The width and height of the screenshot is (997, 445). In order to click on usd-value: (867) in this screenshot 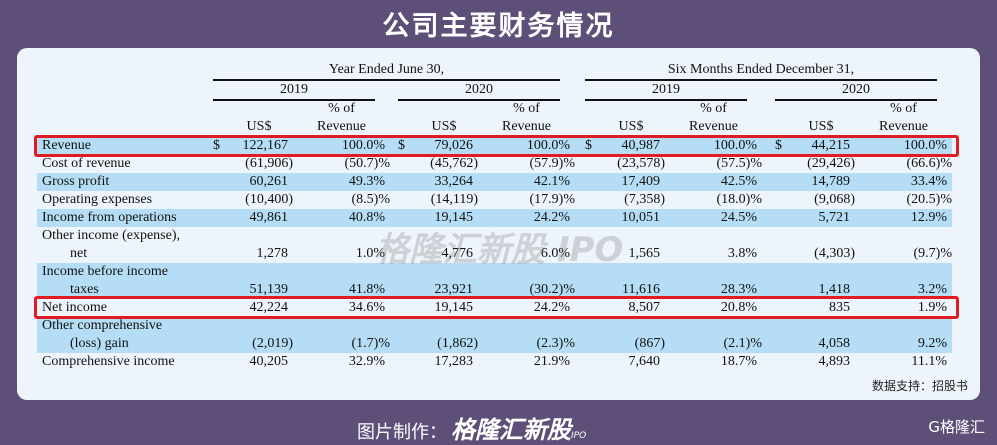, I will do `click(631, 335)`.